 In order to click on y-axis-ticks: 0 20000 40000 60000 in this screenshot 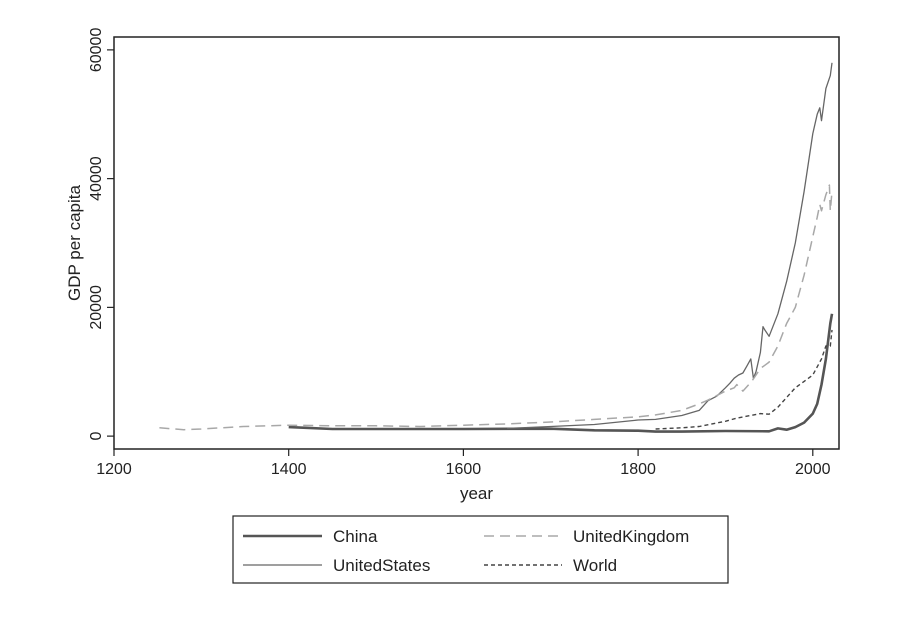, I will do `click(101, 234)`.